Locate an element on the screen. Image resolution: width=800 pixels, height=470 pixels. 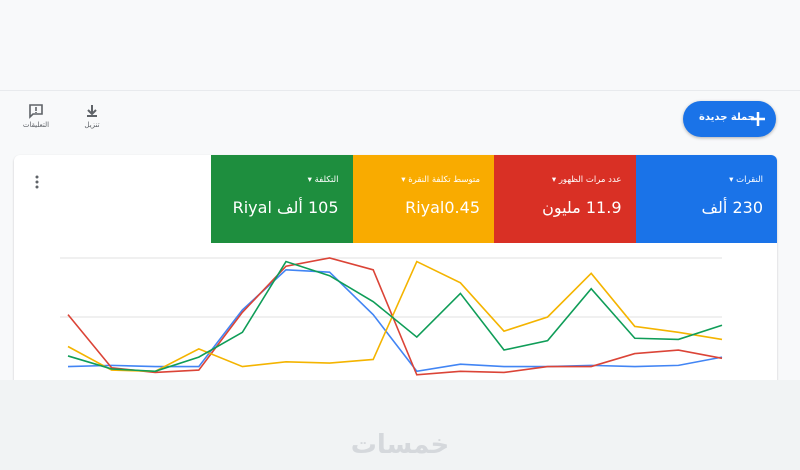
metric-label: التكلفة ▾ is located at coordinates (323, 180).